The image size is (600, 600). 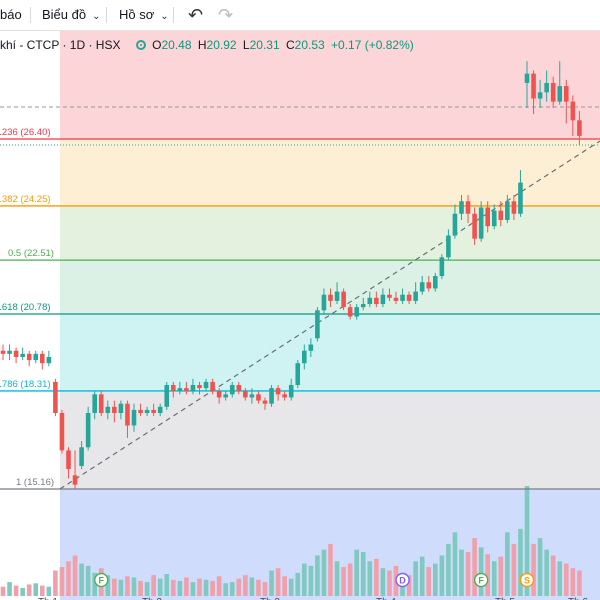 I want to click on event-marker-dividend, so click(x=402, y=580).